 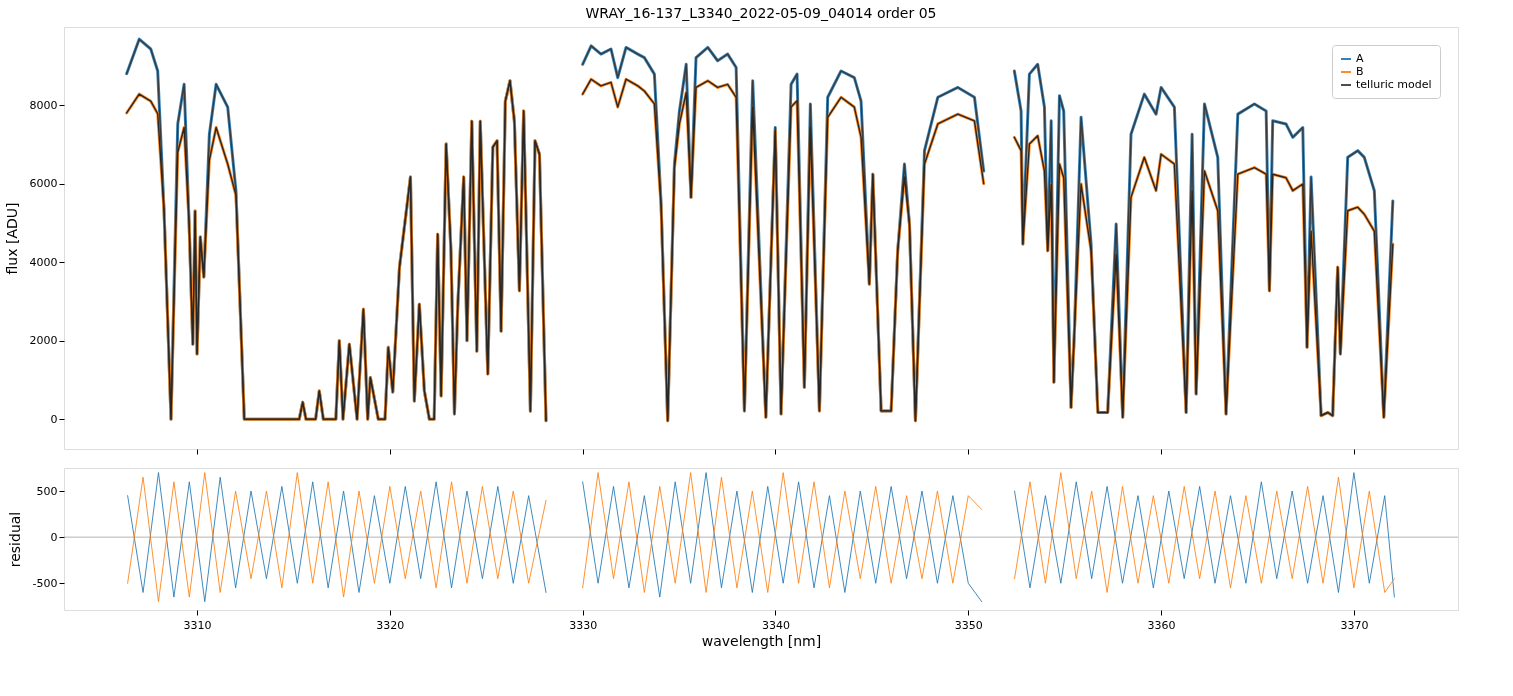 What do you see at coordinates (761, 13) in the screenshot?
I see `chart-title: WRAY_16-137_L3340_2022-05-09_04014 order 05` at bounding box center [761, 13].